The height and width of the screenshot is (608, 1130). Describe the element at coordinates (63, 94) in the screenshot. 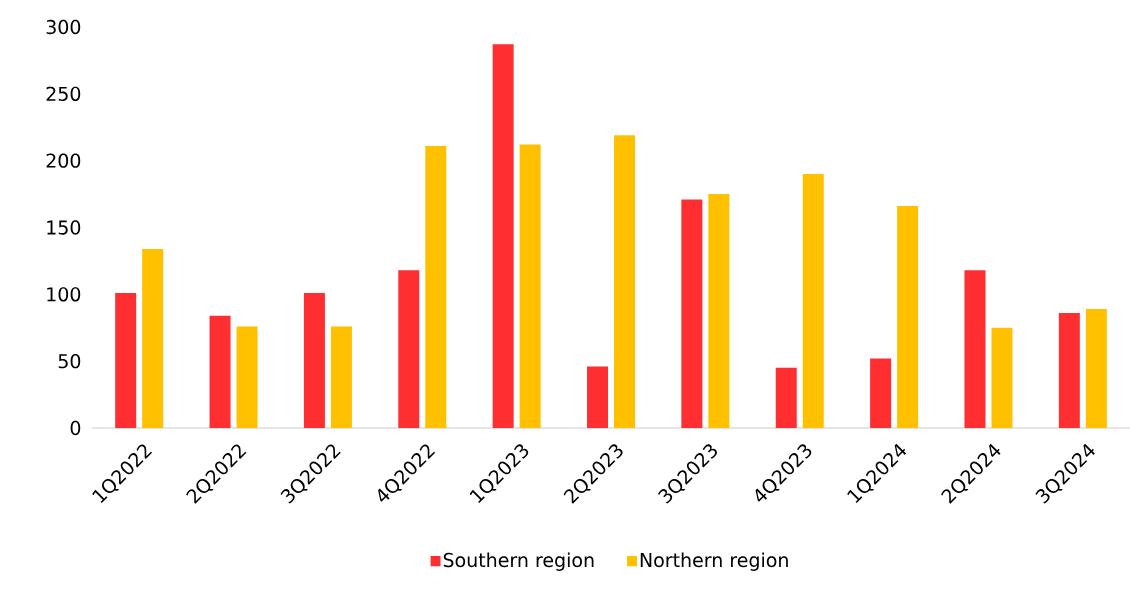

I see `y-tick-label: 250` at that location.